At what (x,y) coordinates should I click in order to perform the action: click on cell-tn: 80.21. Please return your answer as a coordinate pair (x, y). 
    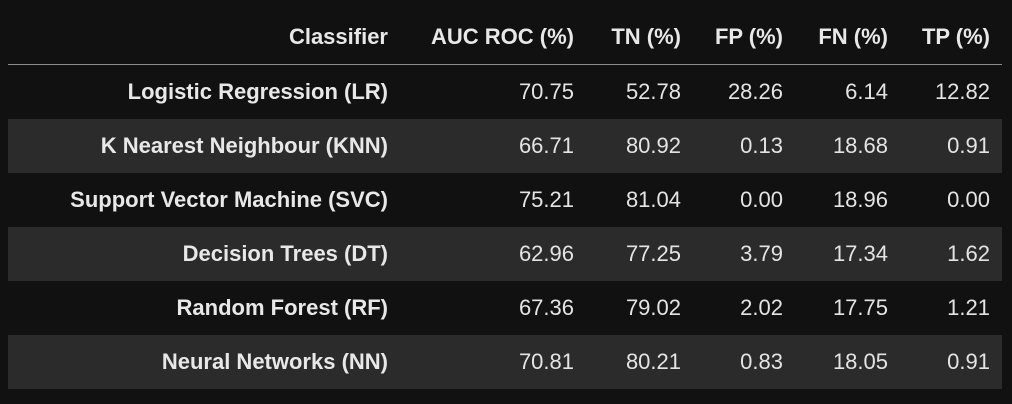
    Looking at the image, I should click on (653, 361).